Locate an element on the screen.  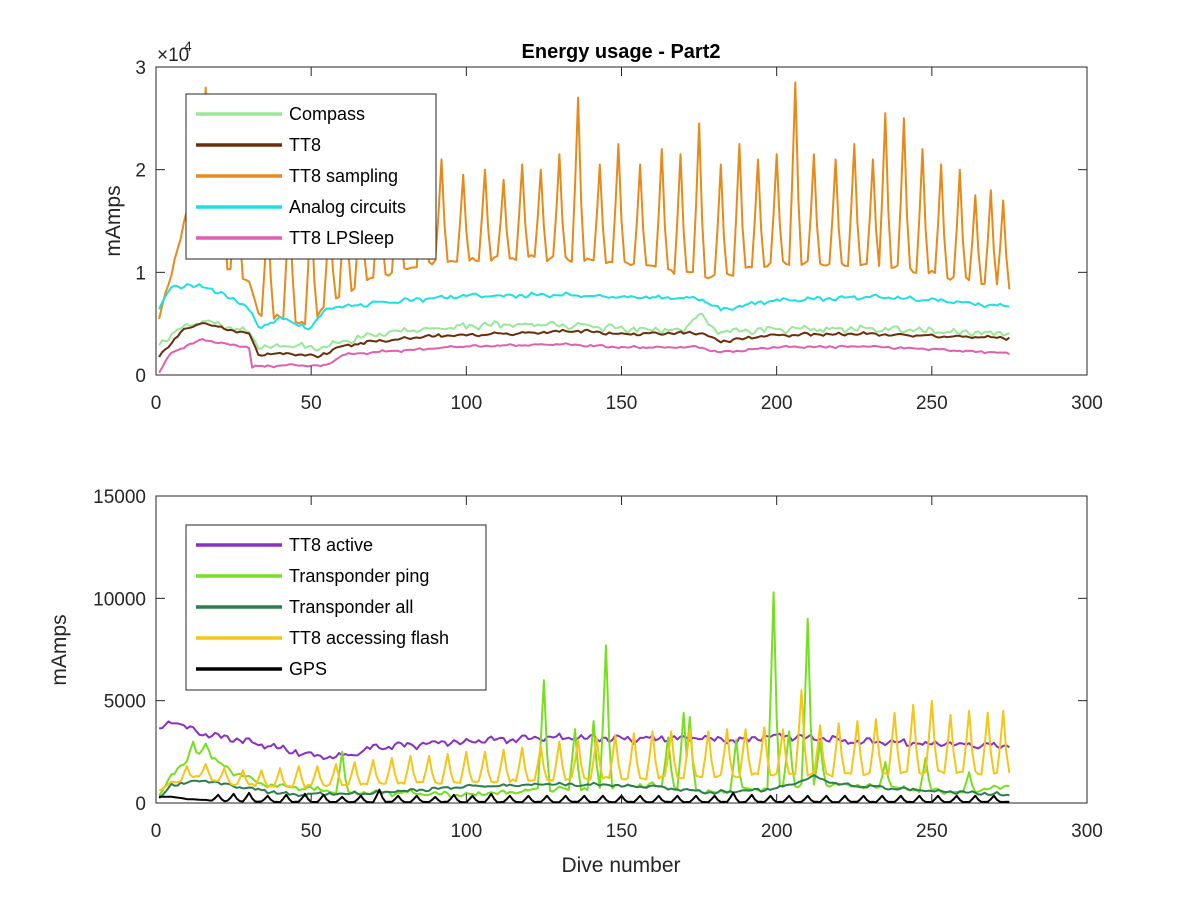
bottom-series-gps is located at coordinates (584, 796).